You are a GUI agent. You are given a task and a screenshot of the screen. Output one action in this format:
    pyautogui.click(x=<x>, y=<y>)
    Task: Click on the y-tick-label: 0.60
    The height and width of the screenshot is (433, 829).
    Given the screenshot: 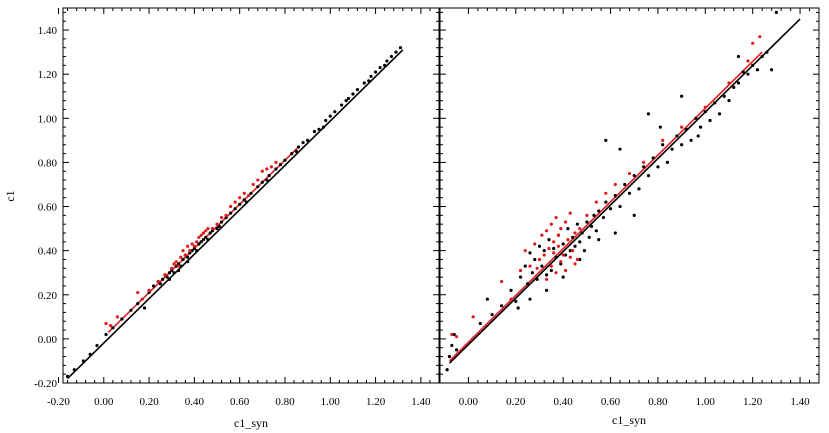 What is the action you would take?
    pyautogui.click(x=48, y=208)
    